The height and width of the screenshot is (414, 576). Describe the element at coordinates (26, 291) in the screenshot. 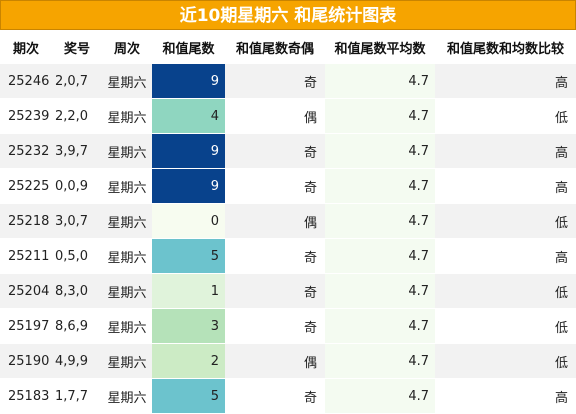

I see `issue-cell: 25204` at that location.